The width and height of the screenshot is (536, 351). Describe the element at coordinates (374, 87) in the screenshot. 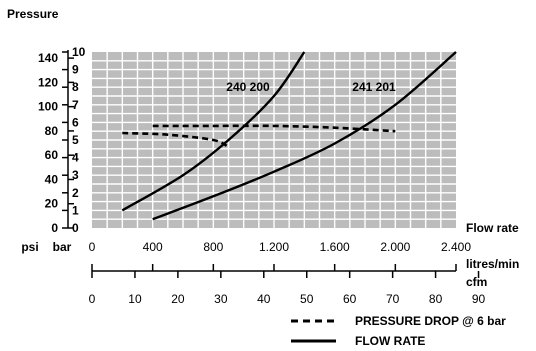

I see `series-label-241-201: 241 201` at that location.